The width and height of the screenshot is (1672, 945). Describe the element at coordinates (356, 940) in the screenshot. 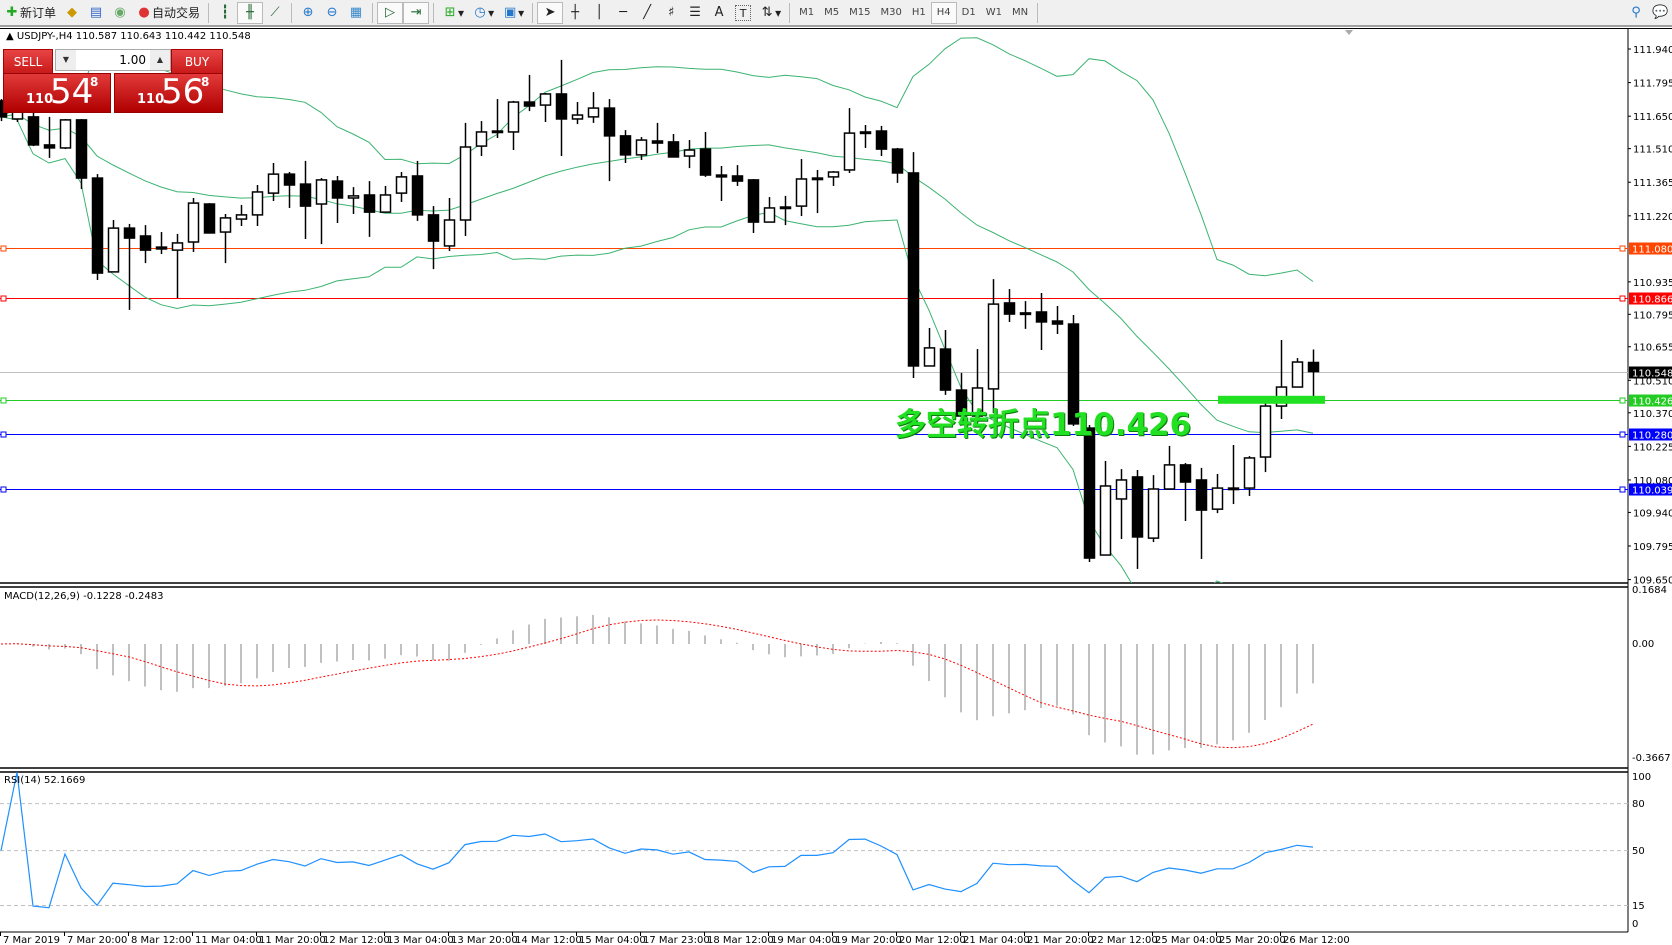

I see `time-label: 12 Mar 12:00` at that location.